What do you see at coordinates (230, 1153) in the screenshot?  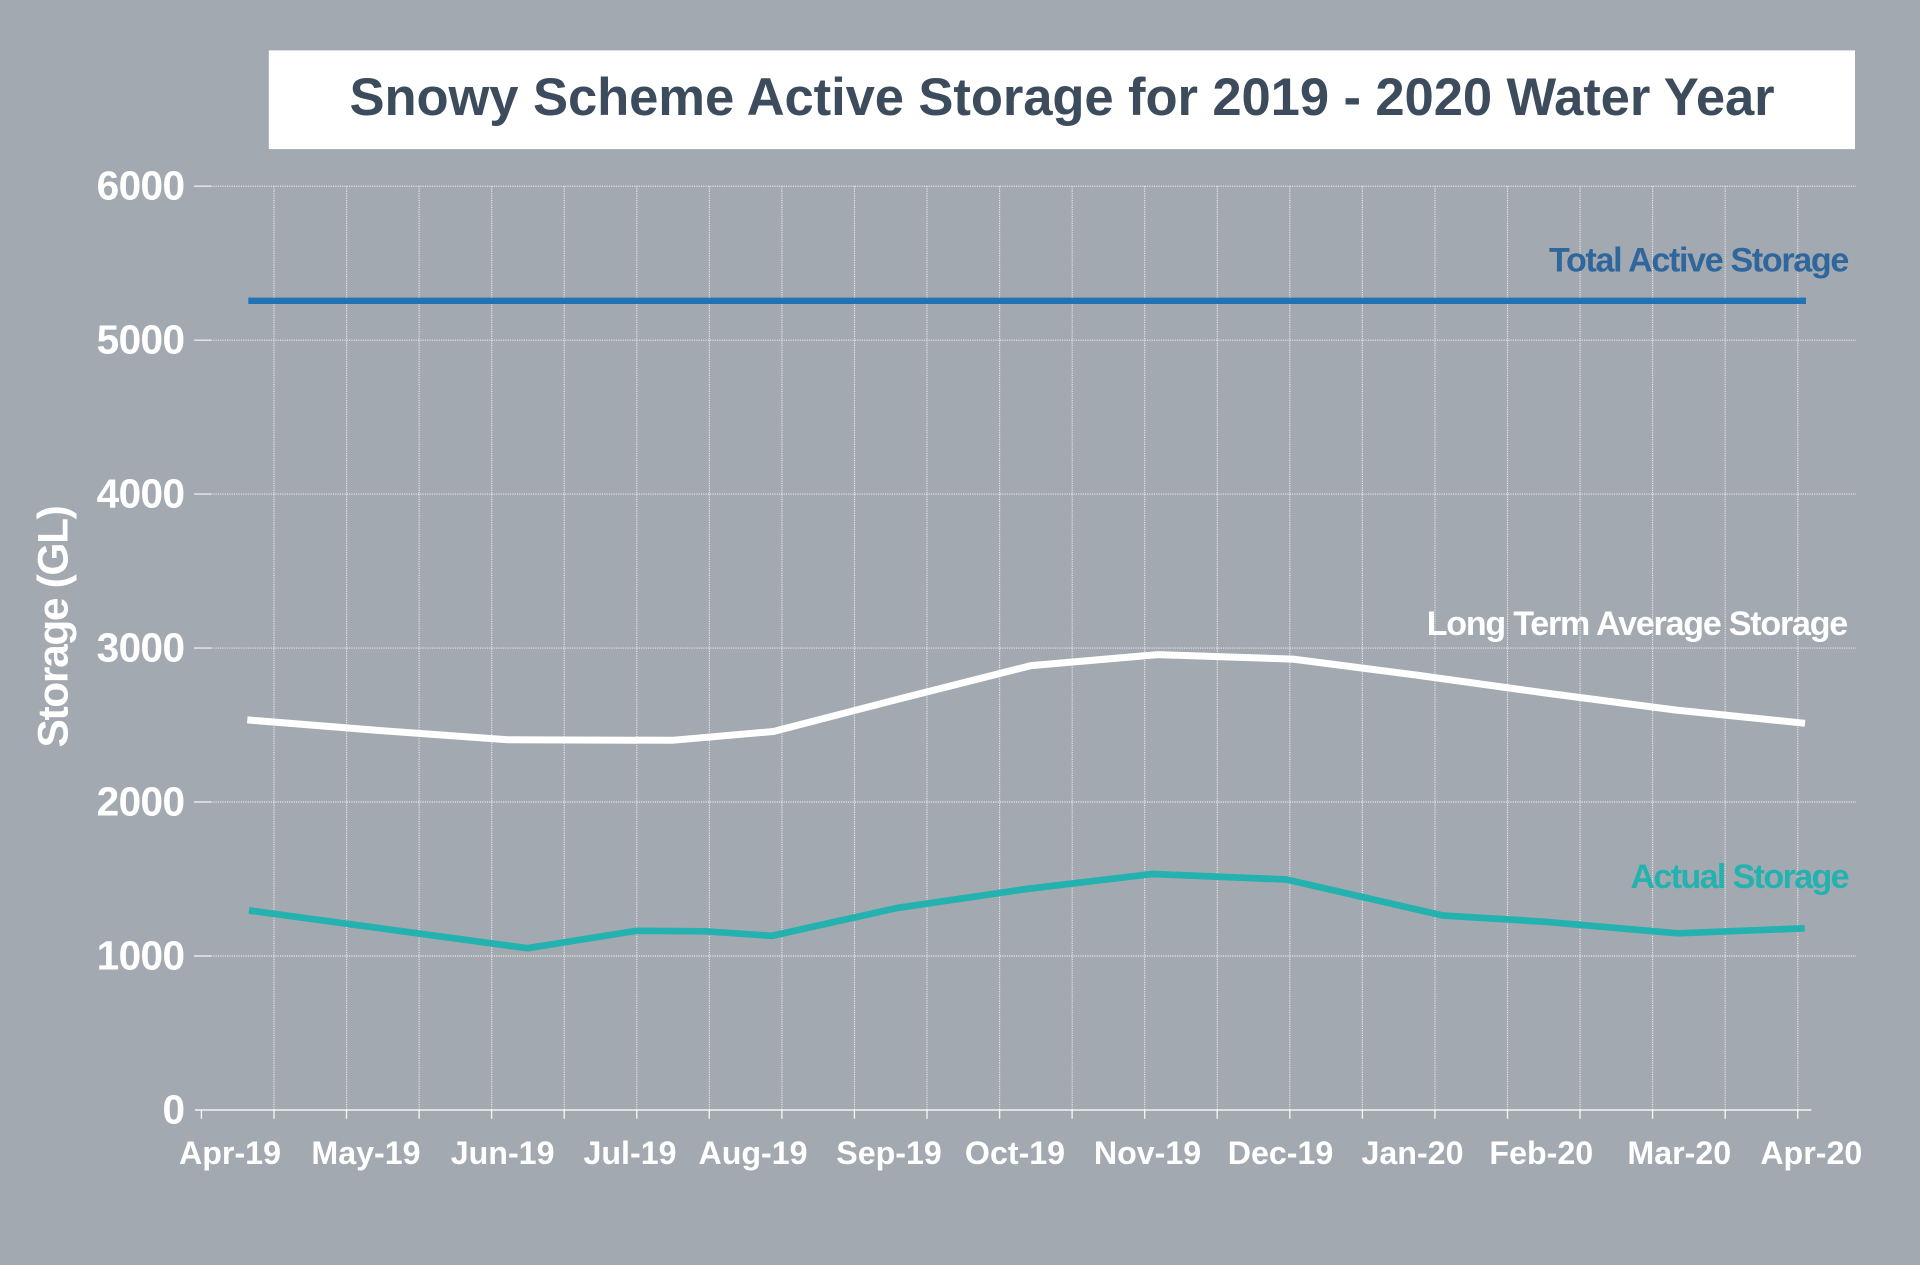 I see `svg-text: Apr-19` at bounding box center [230, 1153].